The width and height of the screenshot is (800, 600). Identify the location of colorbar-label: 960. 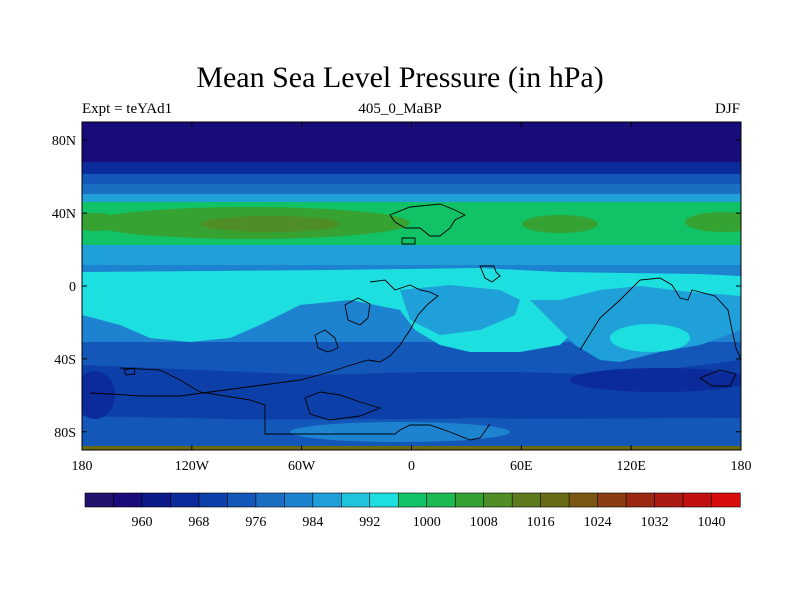
(141, 522).